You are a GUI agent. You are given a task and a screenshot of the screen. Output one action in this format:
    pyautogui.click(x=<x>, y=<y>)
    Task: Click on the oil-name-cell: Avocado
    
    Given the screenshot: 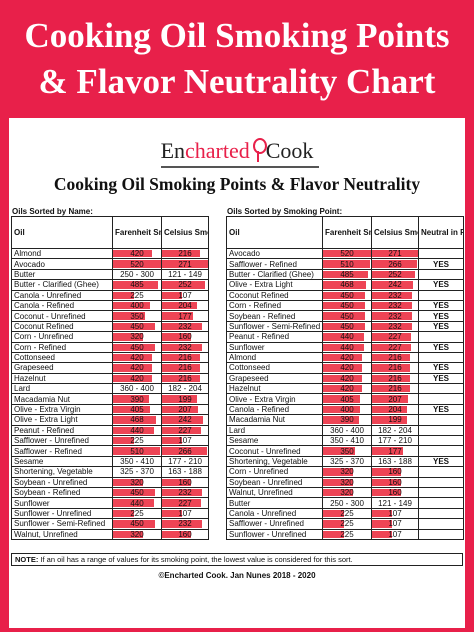 What is the action you would take?
    pyautogui.click(x=274, y=253)
    